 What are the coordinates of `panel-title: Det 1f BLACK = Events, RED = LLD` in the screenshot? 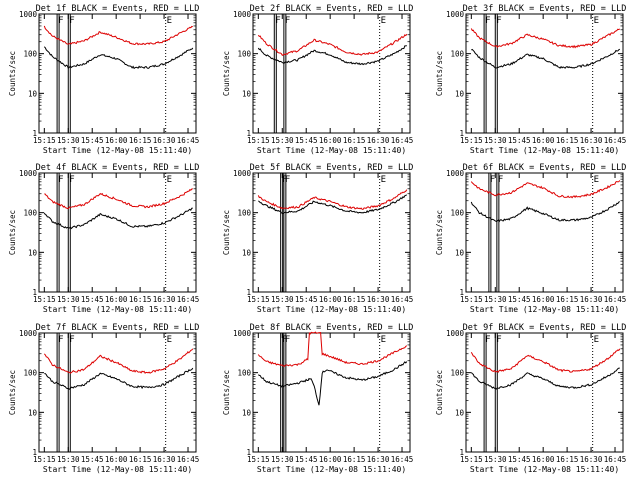 It's located at (118, 9).